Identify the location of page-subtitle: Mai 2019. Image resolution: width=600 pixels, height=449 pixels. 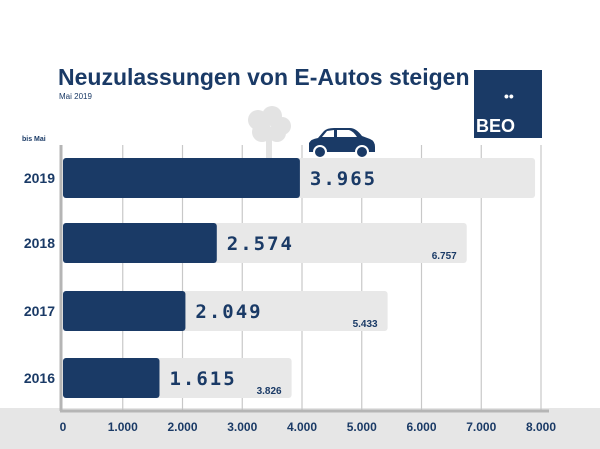
(75, 96).